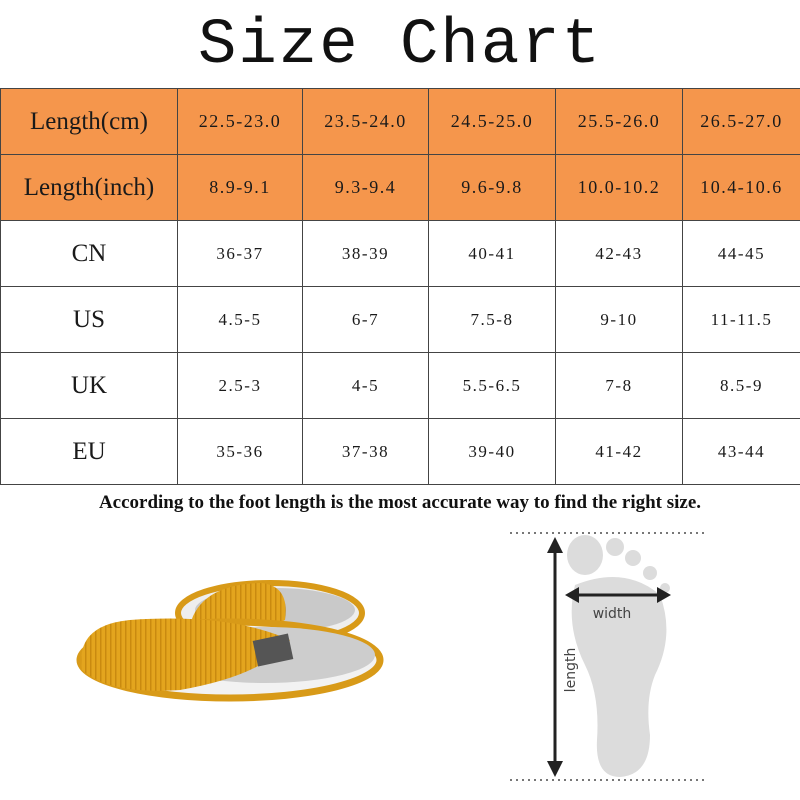 This screenshot has height=800, width=800. What do you see at coordinates (240, 187) in the screenshot?
I see `size-cell: 8.9-9.1` at bounding box center [240, 187].